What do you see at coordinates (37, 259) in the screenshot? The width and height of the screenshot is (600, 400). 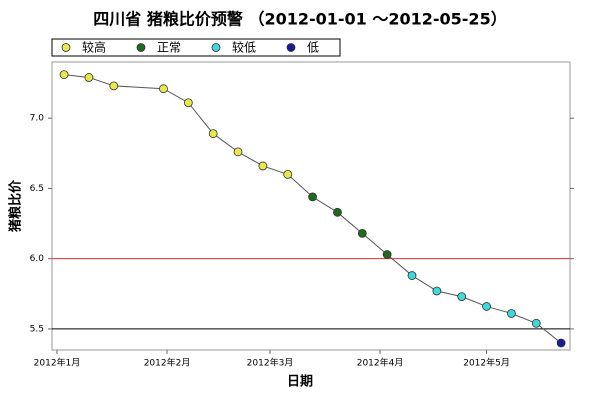 I see `y-tick-label: 6.0` at bounding box center [37, 259].